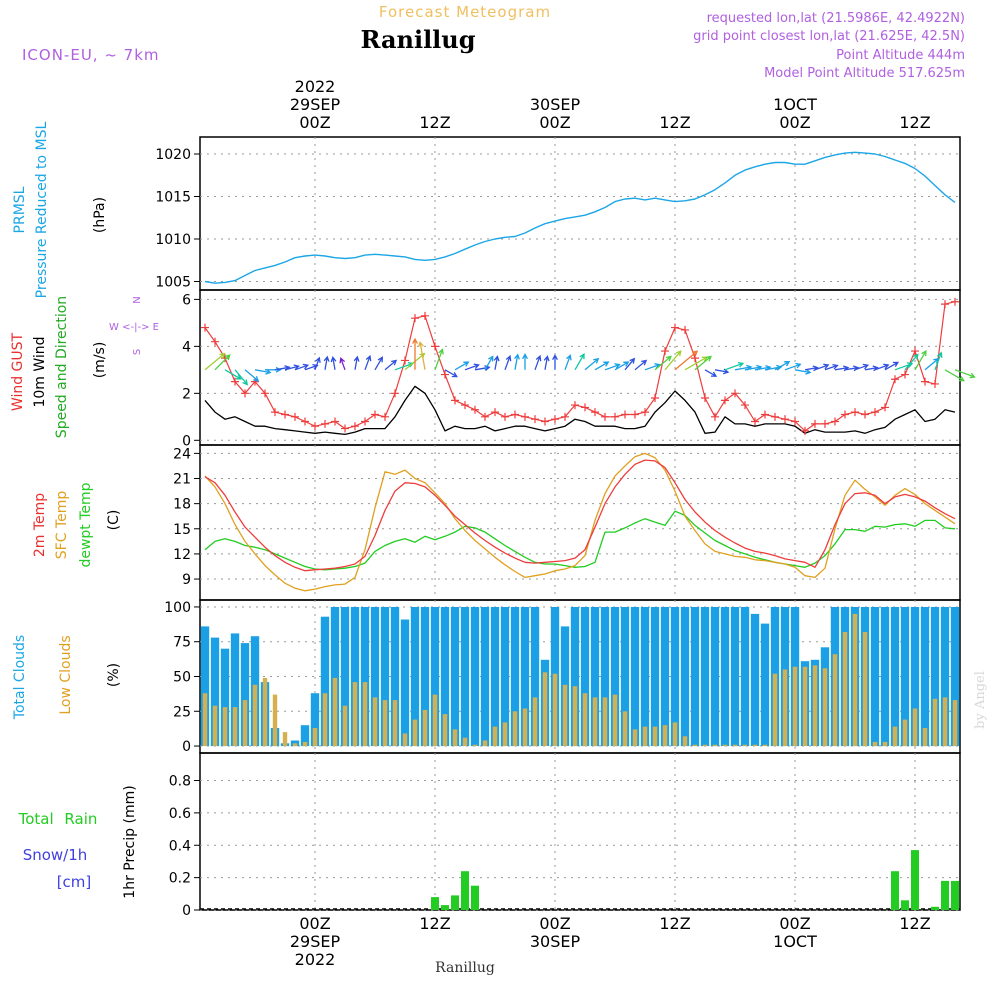  What do you see at coordinates (114, 675) in the screenshot?
I see `cloud-unit: (%)` at bounding box center [114, 675].